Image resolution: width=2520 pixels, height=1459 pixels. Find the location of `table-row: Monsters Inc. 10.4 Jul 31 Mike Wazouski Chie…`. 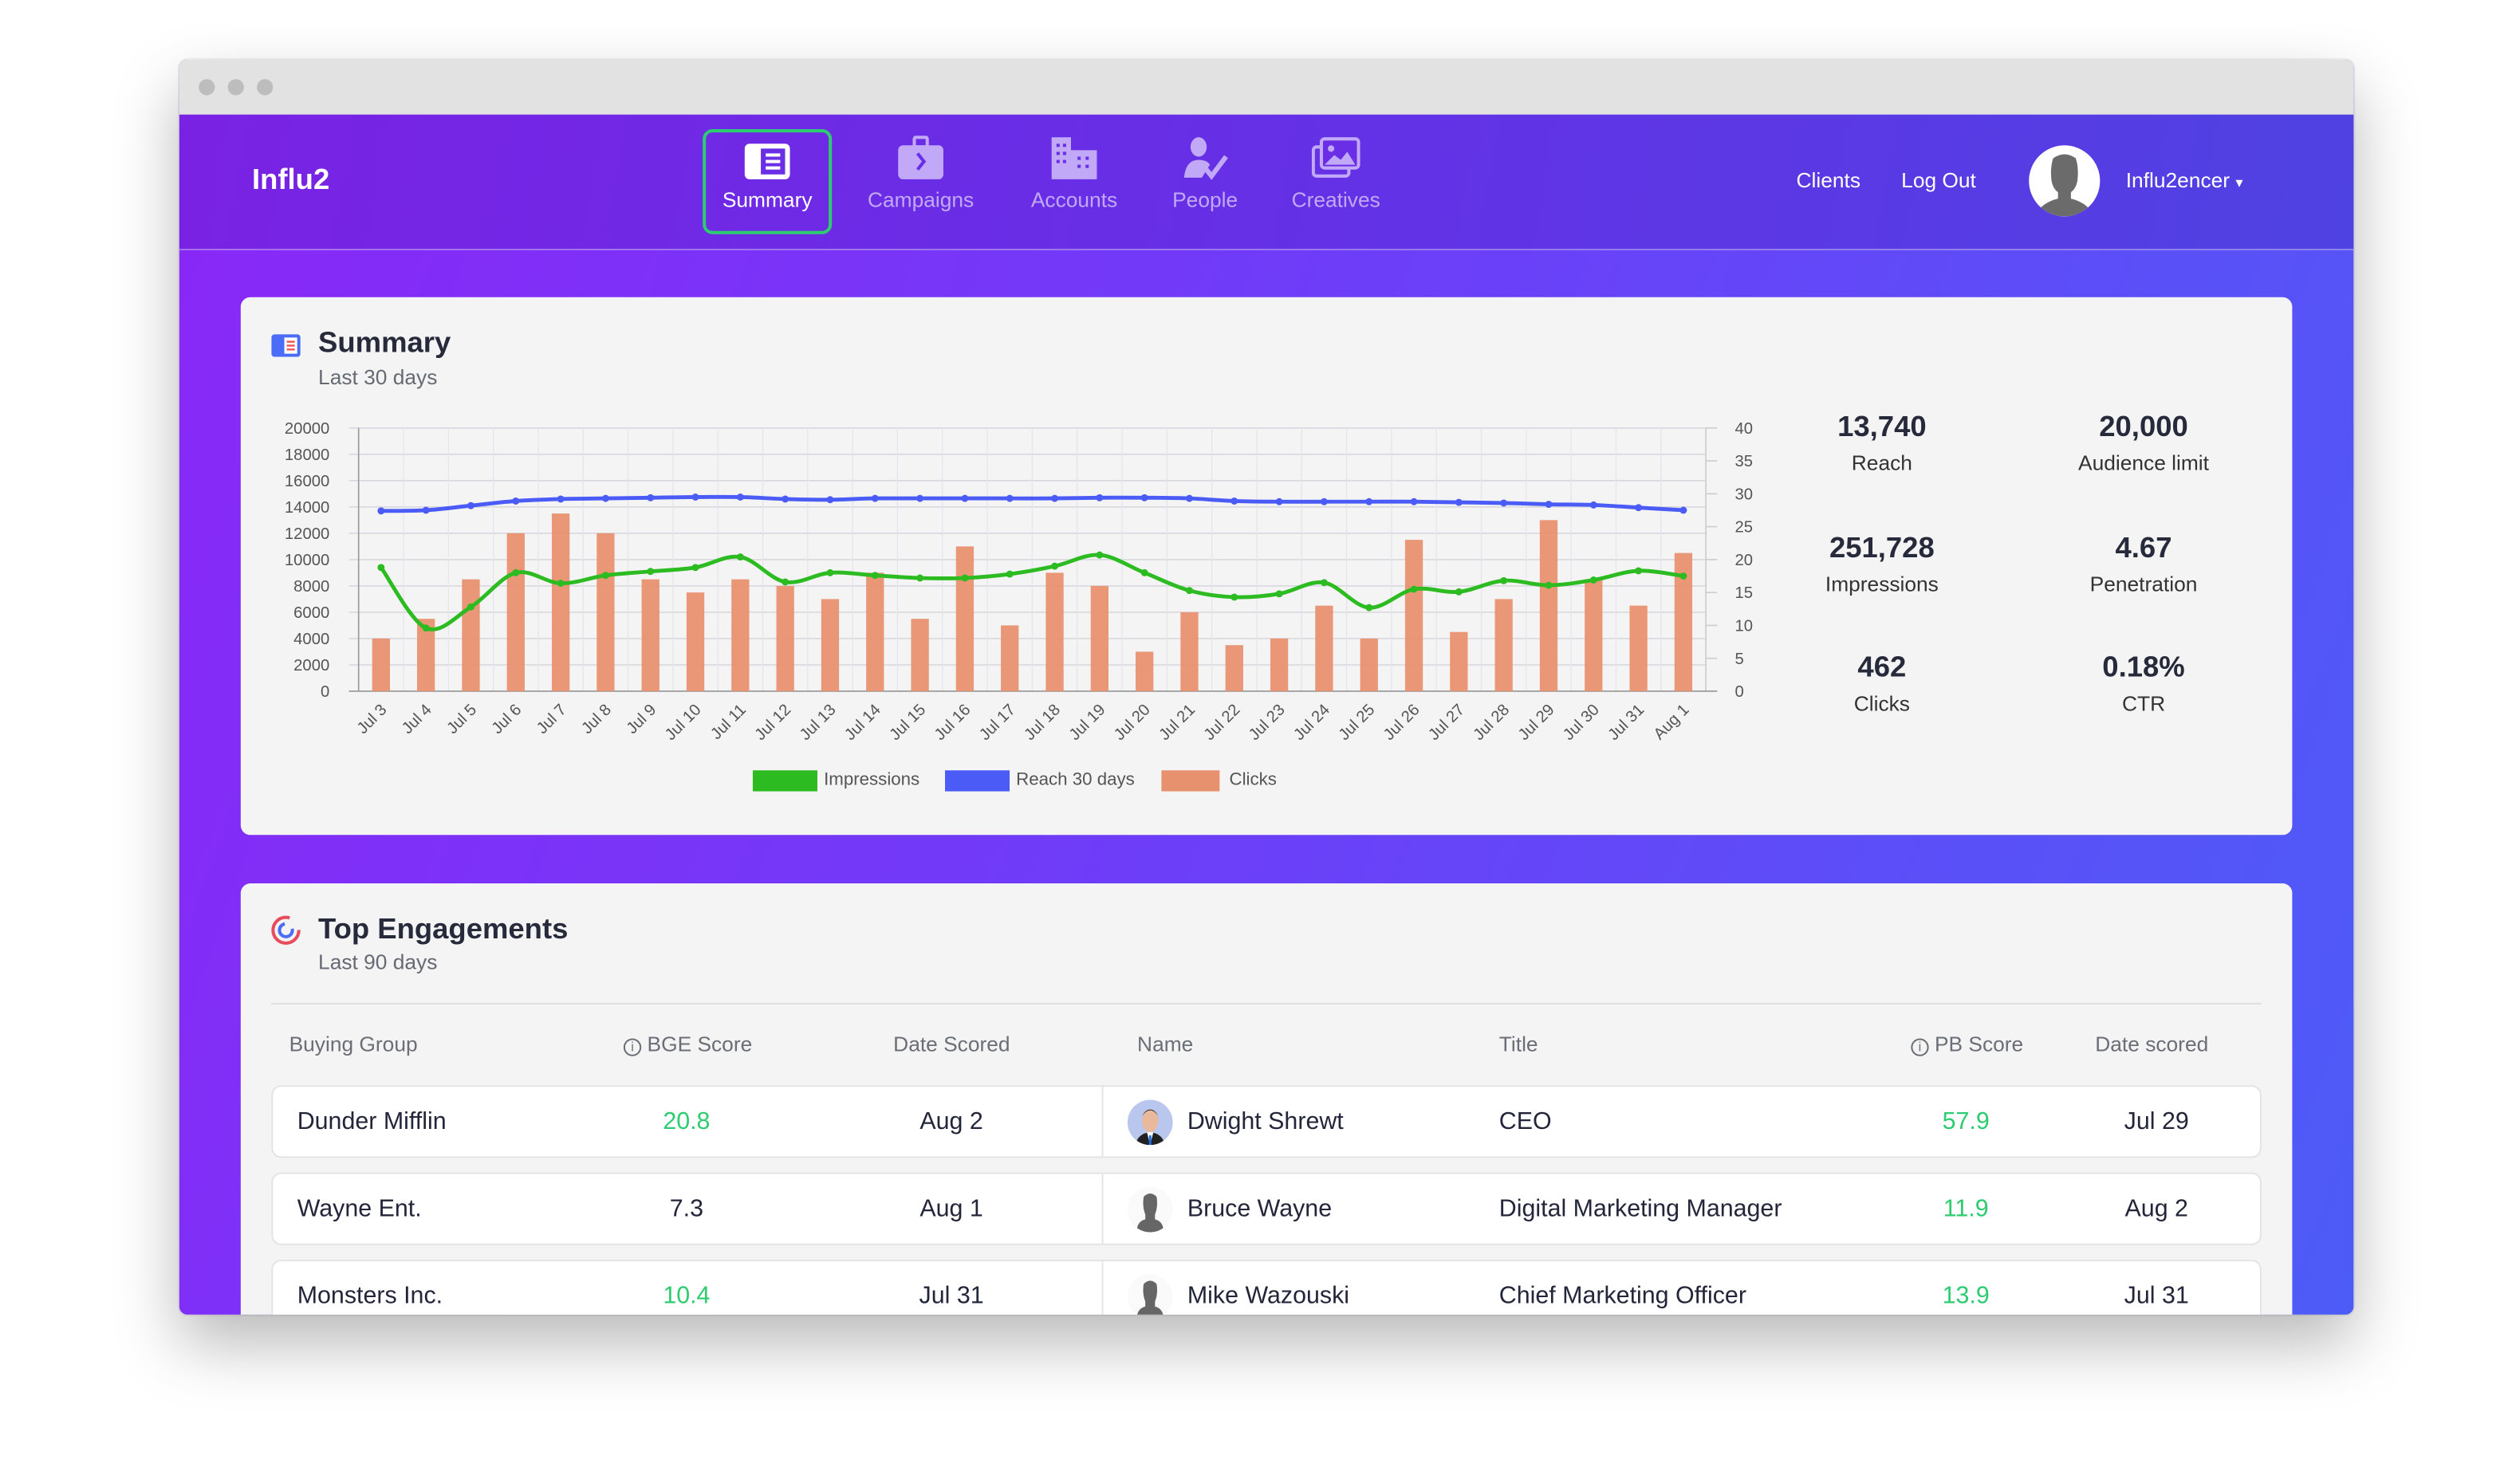

table-row: Monsters Inc. 10.4 Jul 31 Mike Wazouski Chie… is located at coordinates (1266, 1287).